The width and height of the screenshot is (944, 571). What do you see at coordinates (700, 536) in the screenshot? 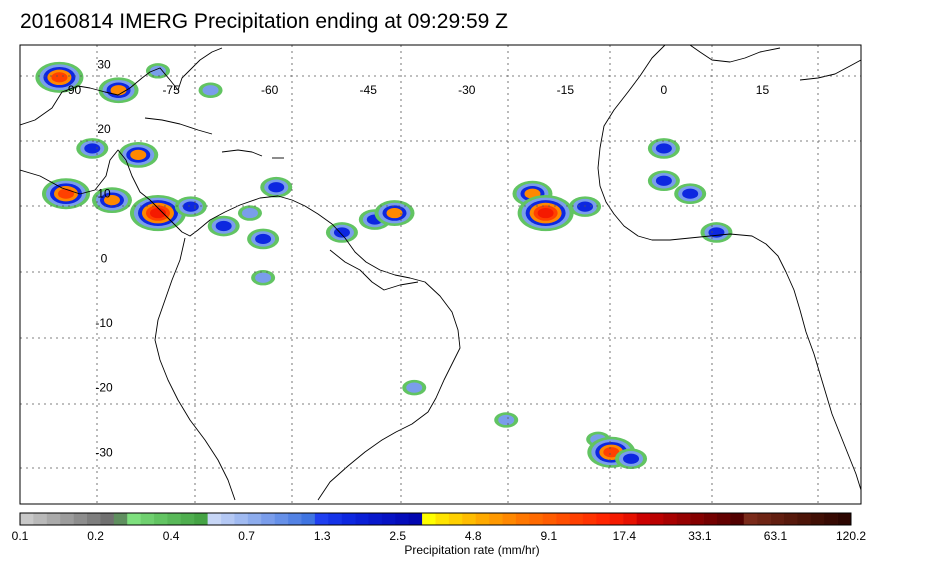
I see `colorbar-tick-label: 33.1` at bounding box center [700, 536].